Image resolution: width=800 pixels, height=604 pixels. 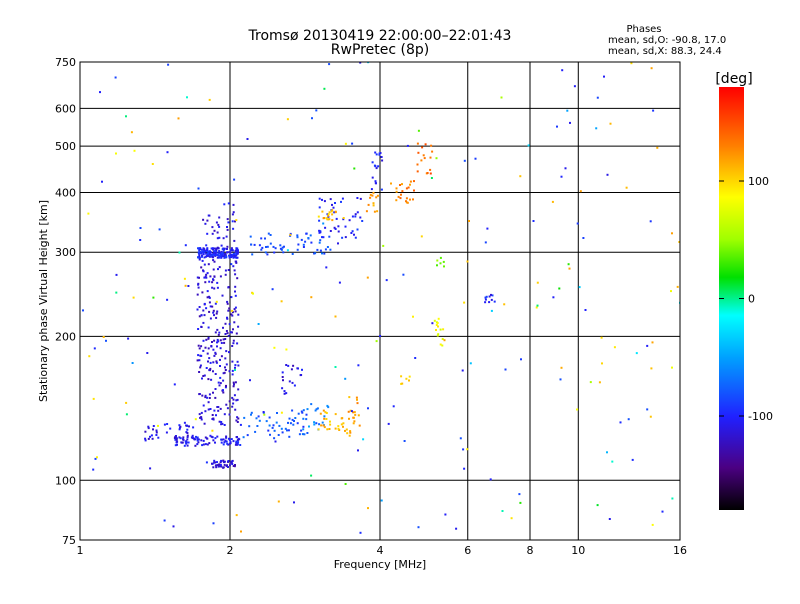 I want to click on x-tick-label: 10, so click(x=578, y=550).